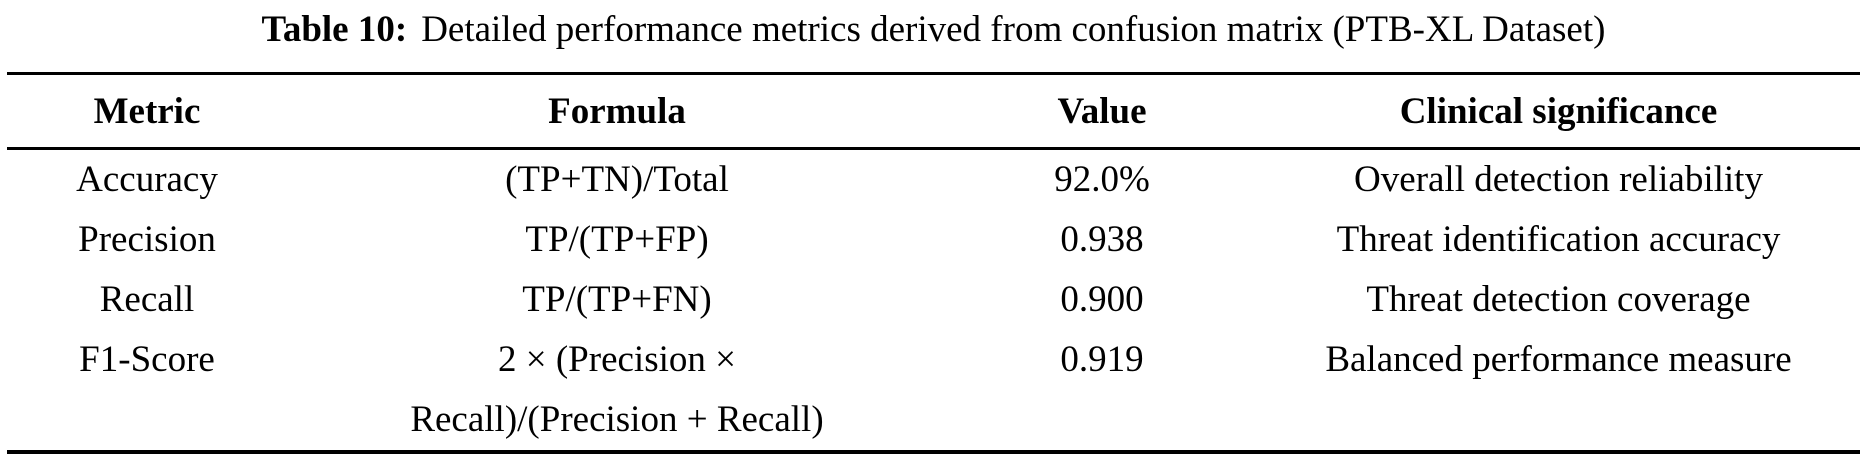 Image resolution: width=1867 pixels, height=457 pixels. Describe the element at coordinates (1102, 299) in the screenshot. I see `value-cell: 0.900` at that location.